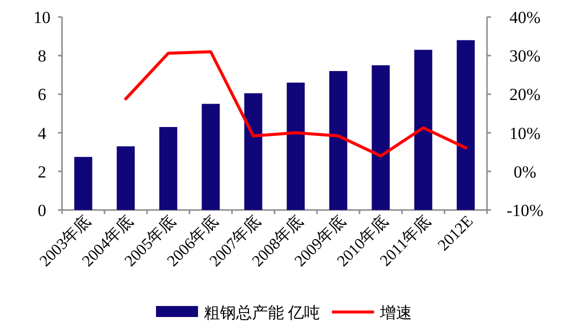  What do you see at coordinates (42, 94) in the screenshot?
I see `y-tick-label: 6` at bounding box center [42, 94].